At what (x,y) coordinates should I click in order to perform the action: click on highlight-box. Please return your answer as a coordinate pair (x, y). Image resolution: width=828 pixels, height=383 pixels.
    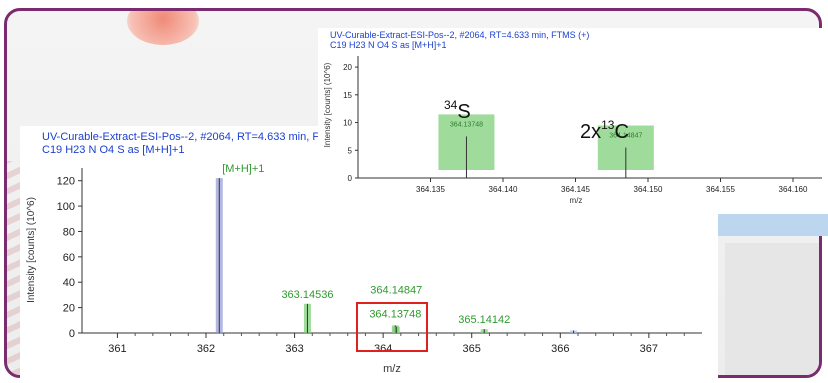
    Looking at the image, I should click on (392, 327).